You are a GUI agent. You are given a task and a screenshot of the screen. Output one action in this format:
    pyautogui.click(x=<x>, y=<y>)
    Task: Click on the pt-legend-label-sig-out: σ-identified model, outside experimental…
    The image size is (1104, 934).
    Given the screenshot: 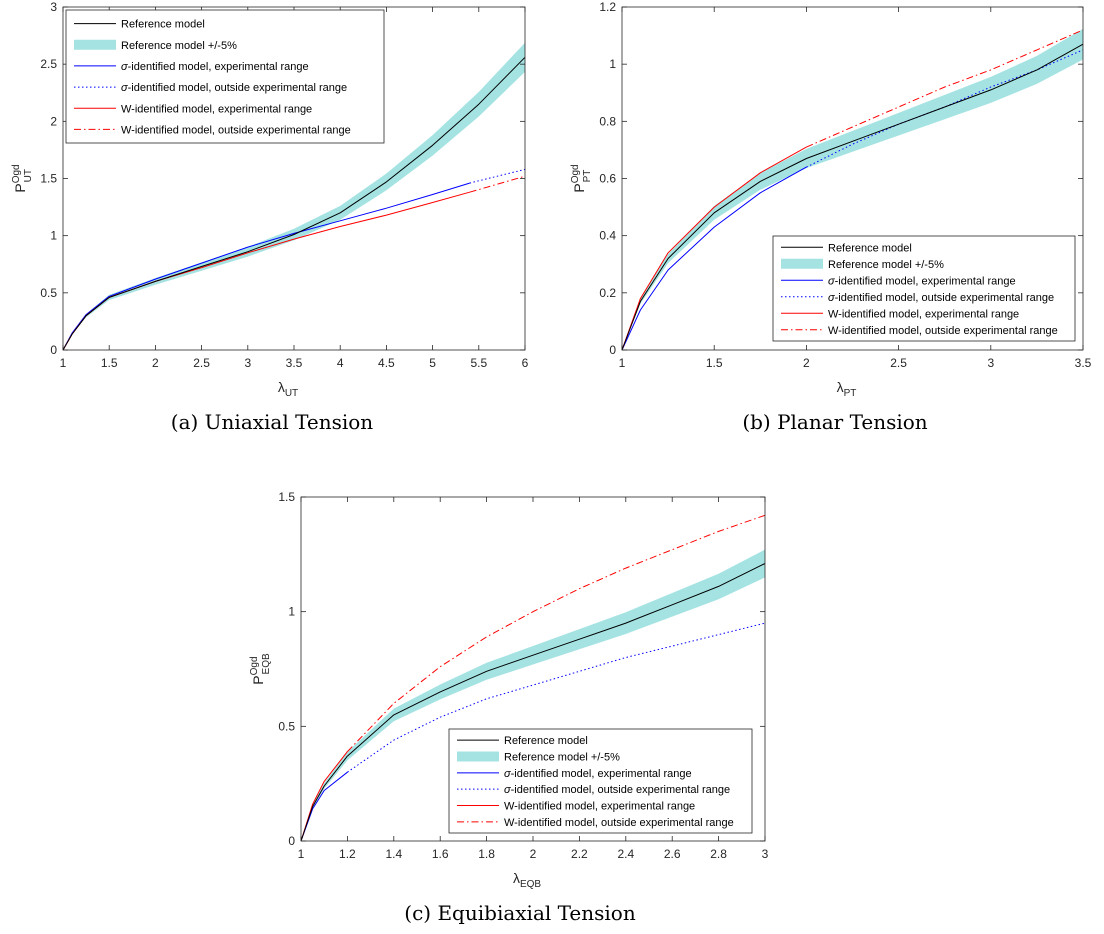 What is the action you would take?
    pyautogui.click(x=941, y=298)
    